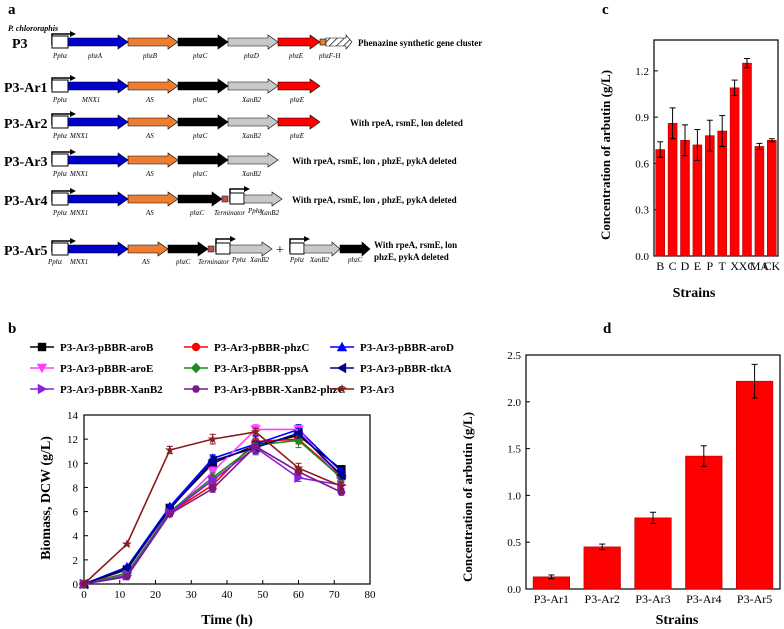 The height and width of the screenshot is (629, 784). I want to click on x-tick-label: XC, so click(747, 266).